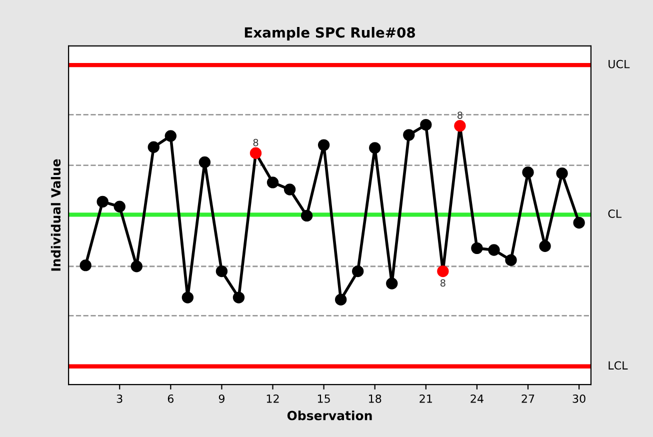 The width and height of the screenshot is (653, 437). I want to click on ref-line-label: CL, so click(615, 213).